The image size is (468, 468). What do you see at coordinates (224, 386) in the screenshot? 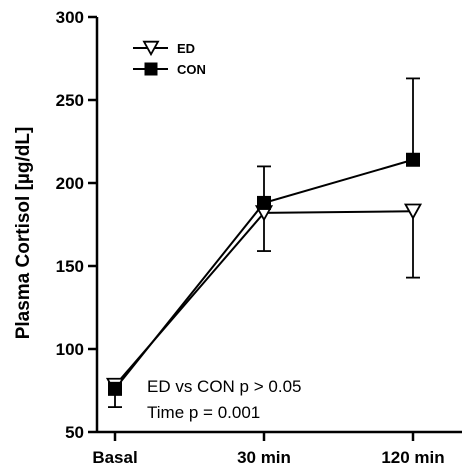
I see `annotation-group-comparison: ED vs CON p > 0.05` at bounding box center [224, 386].